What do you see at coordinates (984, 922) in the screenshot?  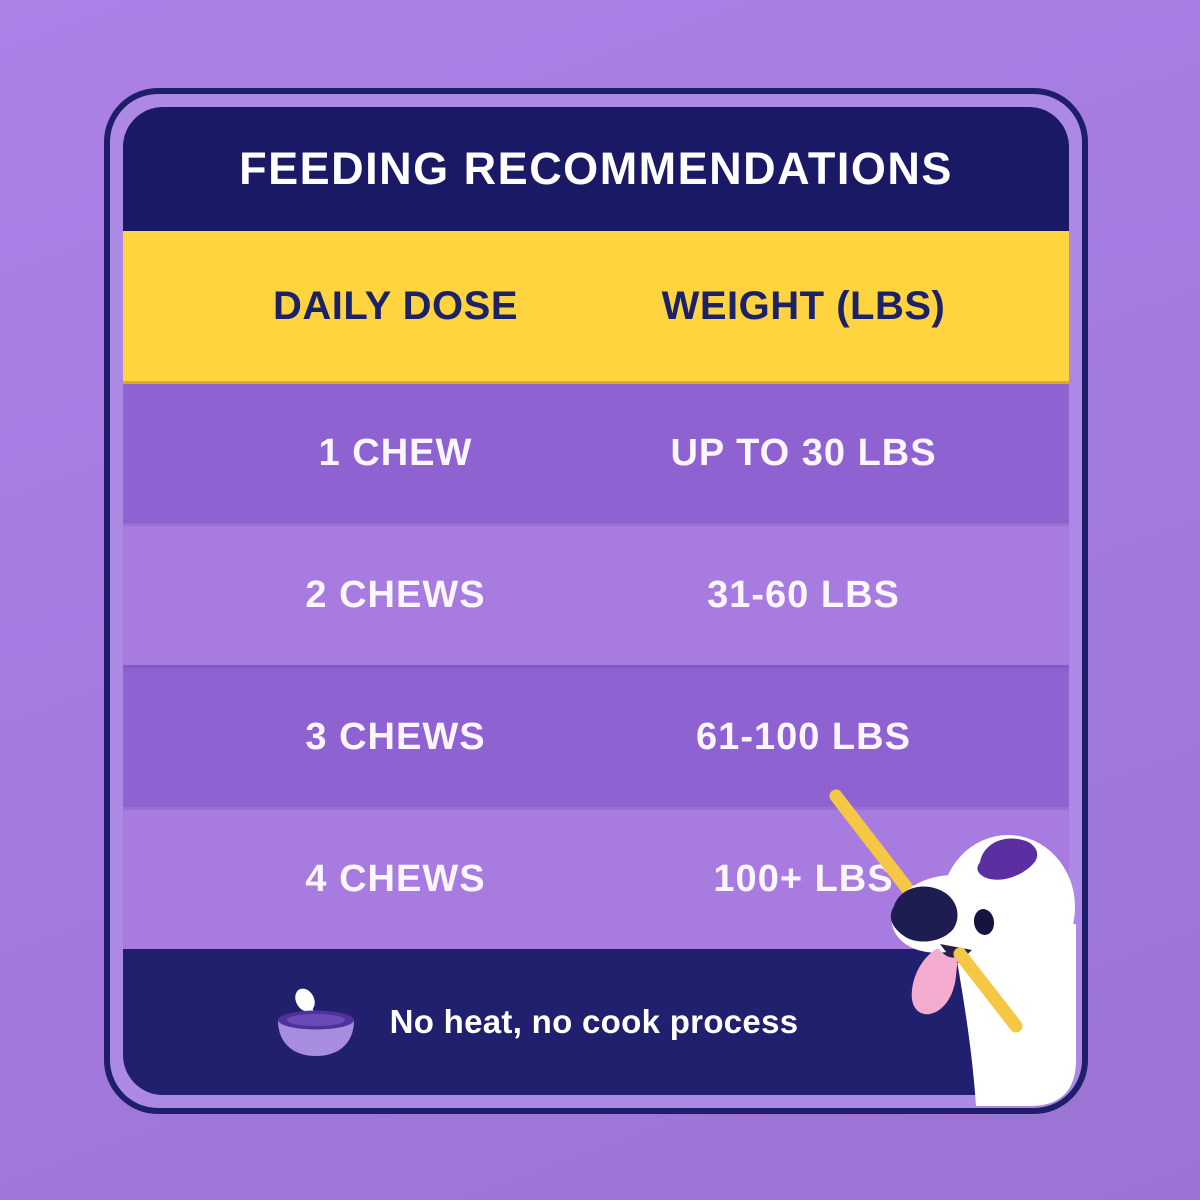 I see `dog-eye` at bounding box center [984, 922].